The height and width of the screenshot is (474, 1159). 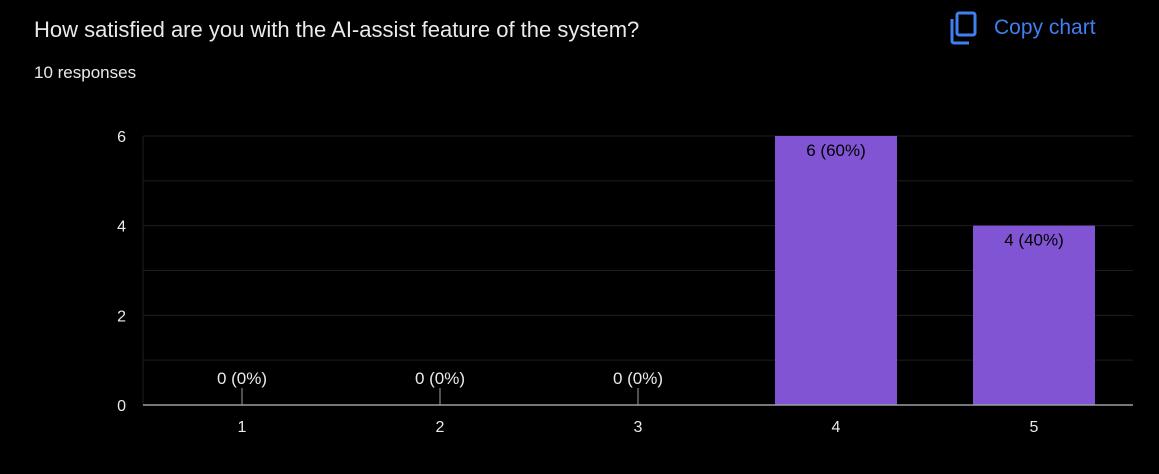 What do you see at coordinates (121, 227) in the screenshot?
I see `y-tick-label: 4` at bounding box center [121, 227].